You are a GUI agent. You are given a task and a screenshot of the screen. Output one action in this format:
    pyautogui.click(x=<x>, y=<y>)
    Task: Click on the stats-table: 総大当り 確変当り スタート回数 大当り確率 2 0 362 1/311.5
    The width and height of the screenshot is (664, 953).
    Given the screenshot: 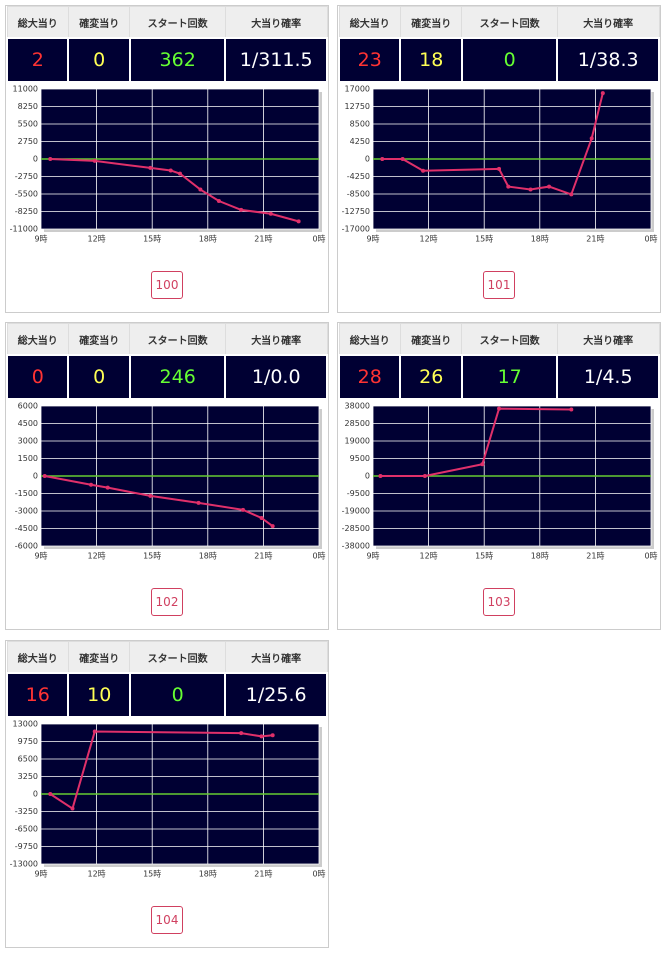 What is the action you would take?
    pyautogui.click(x=166, y=44)
    